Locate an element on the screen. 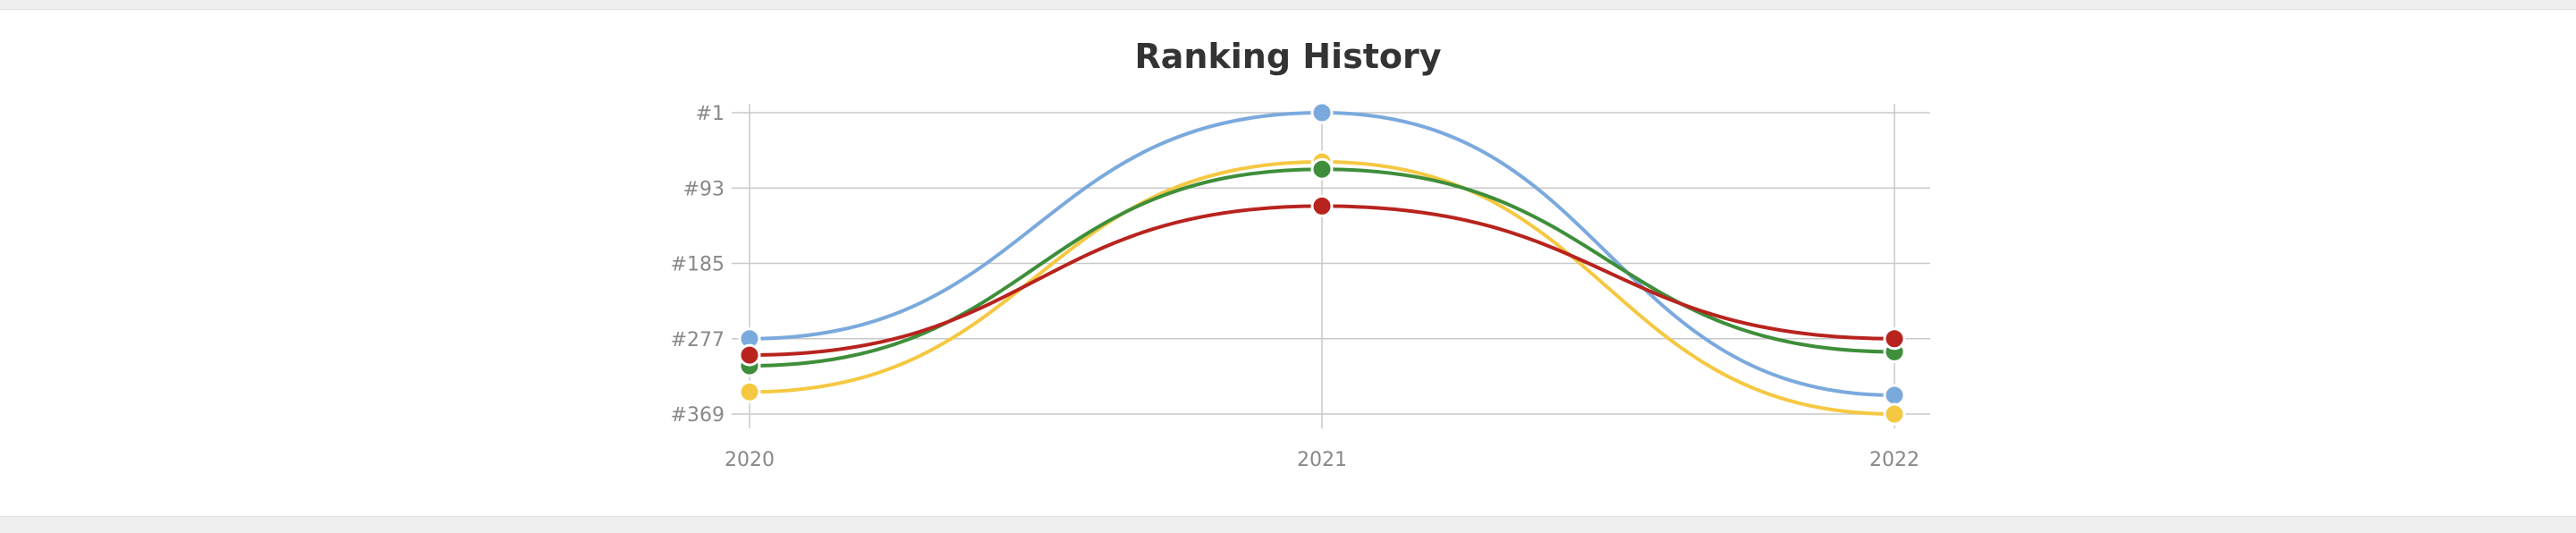  x-tick-label: 2022 is located at coordinates (1894, 460).